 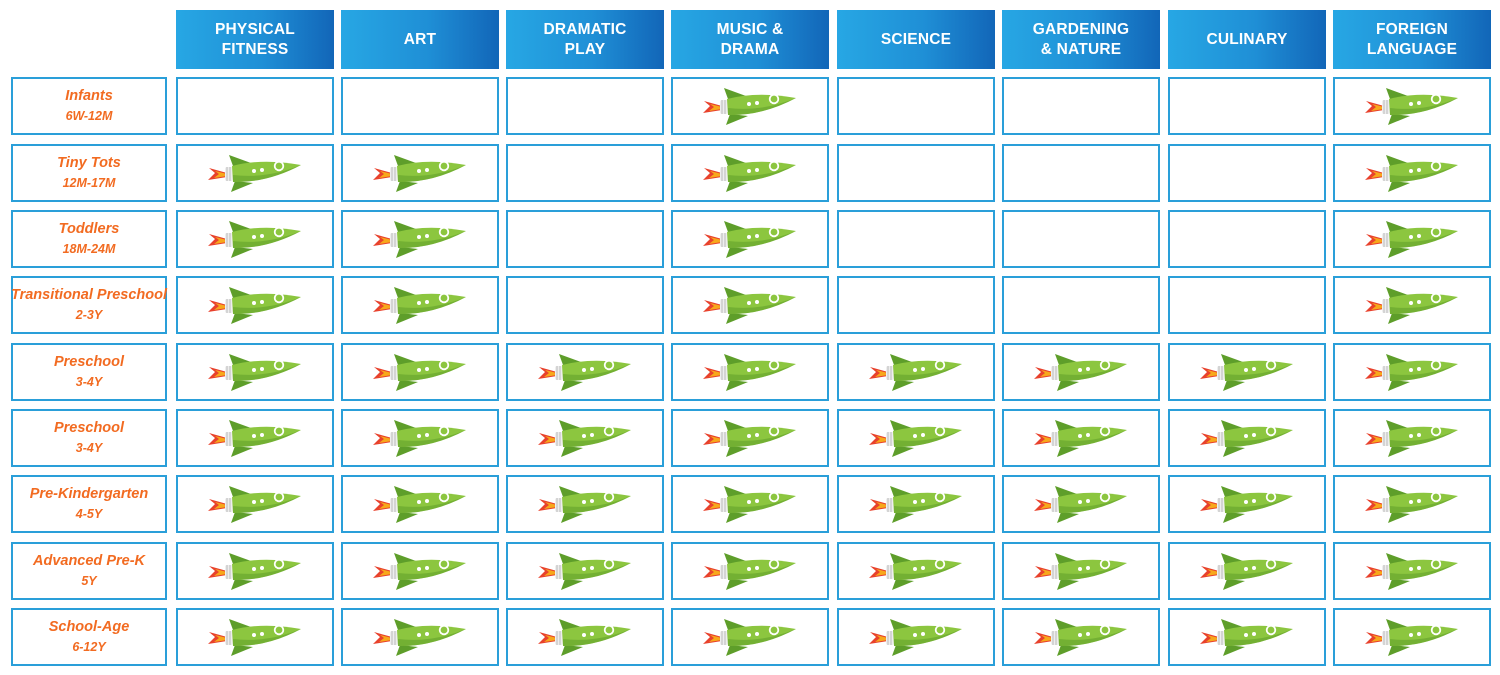 I want to click on age-range: 5Y, so click(x=89, y=581).